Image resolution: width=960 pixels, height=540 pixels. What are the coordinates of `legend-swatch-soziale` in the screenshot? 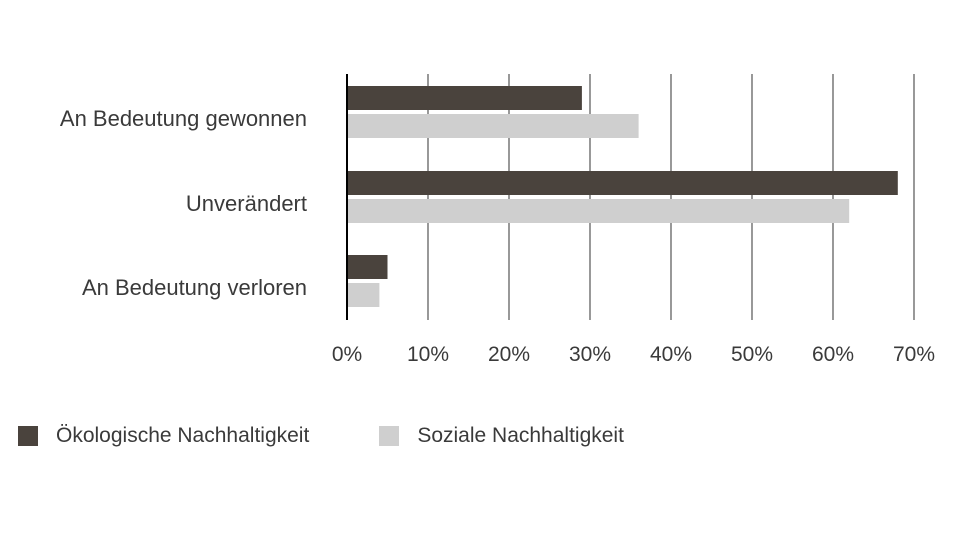 It's located at (389, 436).